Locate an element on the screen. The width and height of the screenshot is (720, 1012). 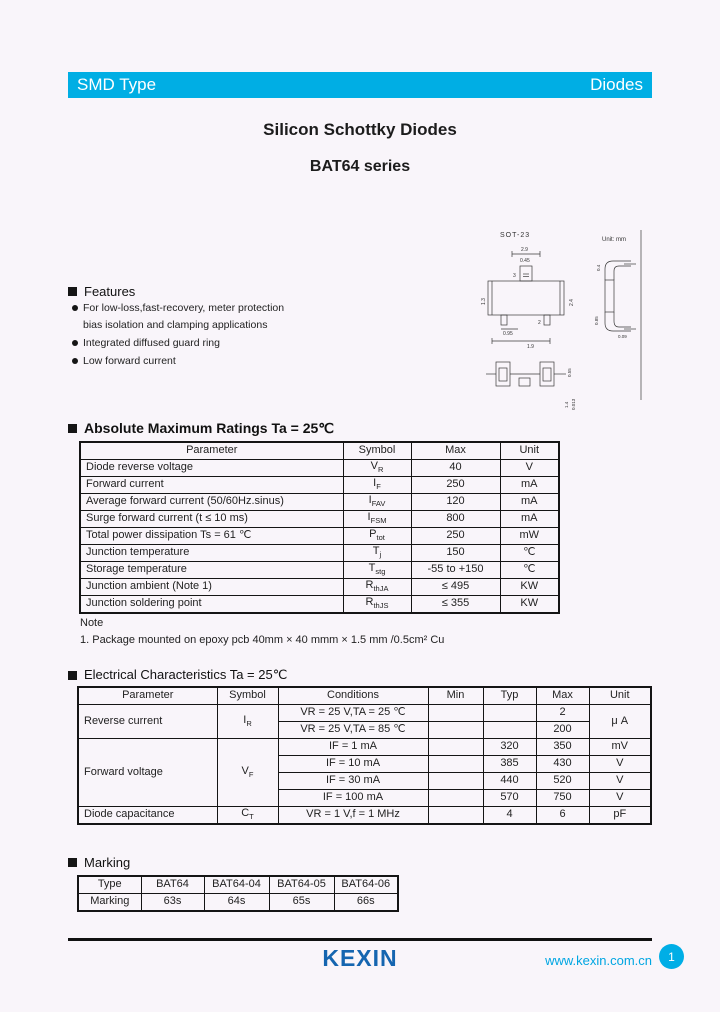
cell-parameter: Diode reverse voltage is located at coordinates (211, 468).